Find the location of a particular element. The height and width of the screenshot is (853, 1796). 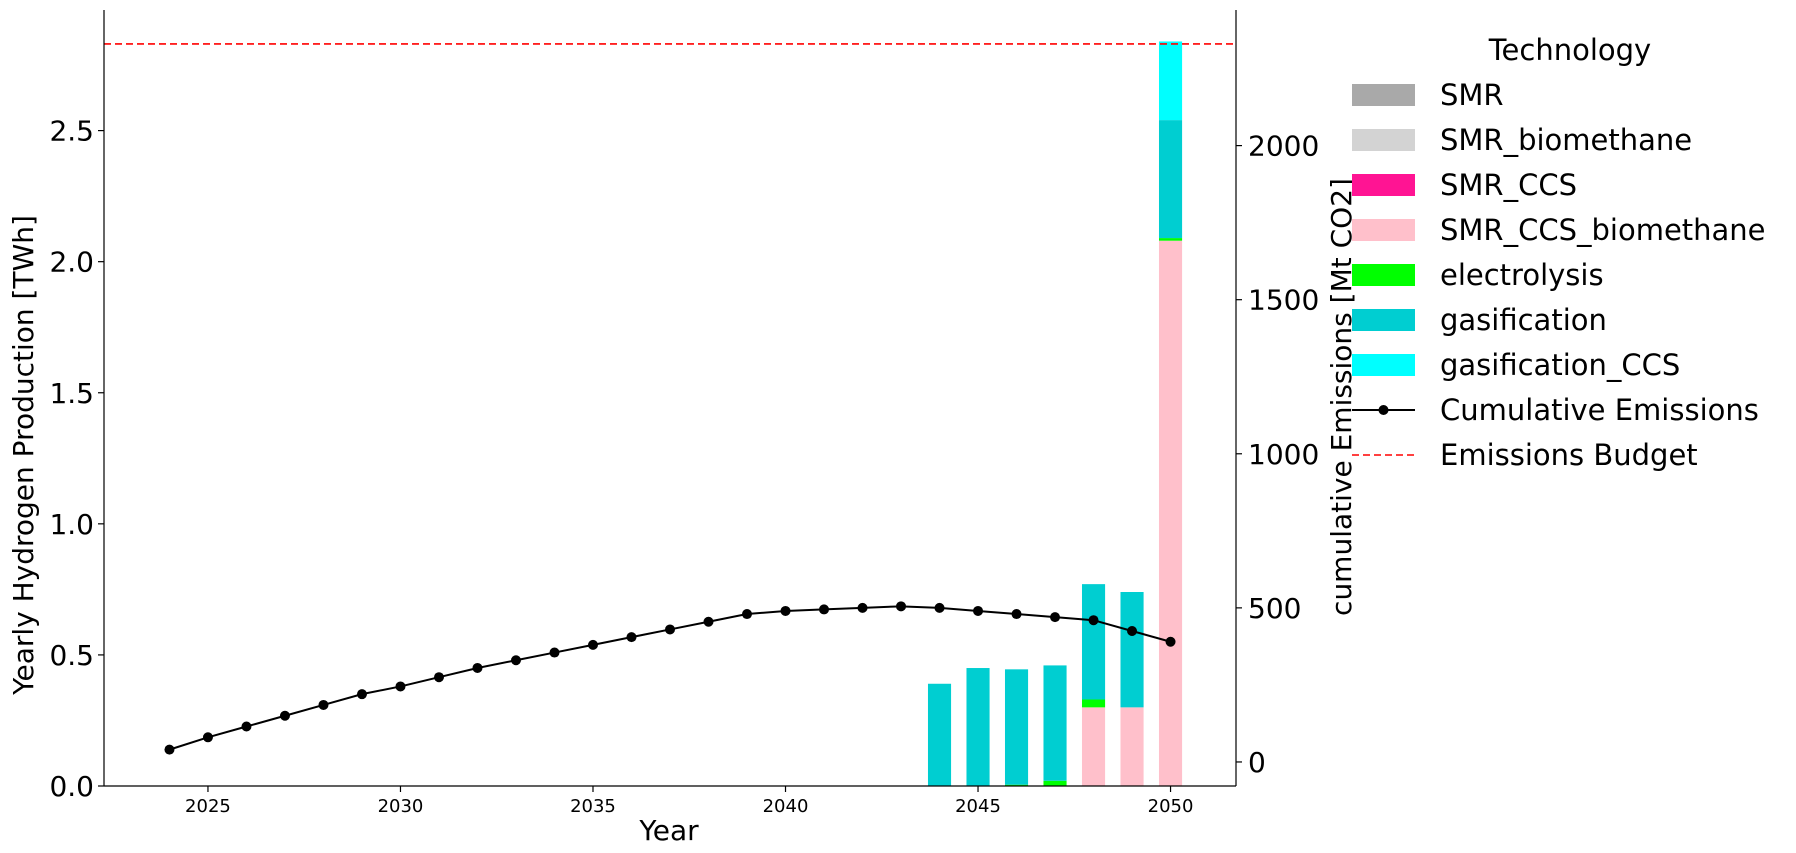

x-axis-ticks: 2025 2030 2035 2040 2045 2050 is located at coordinates (689, 801).